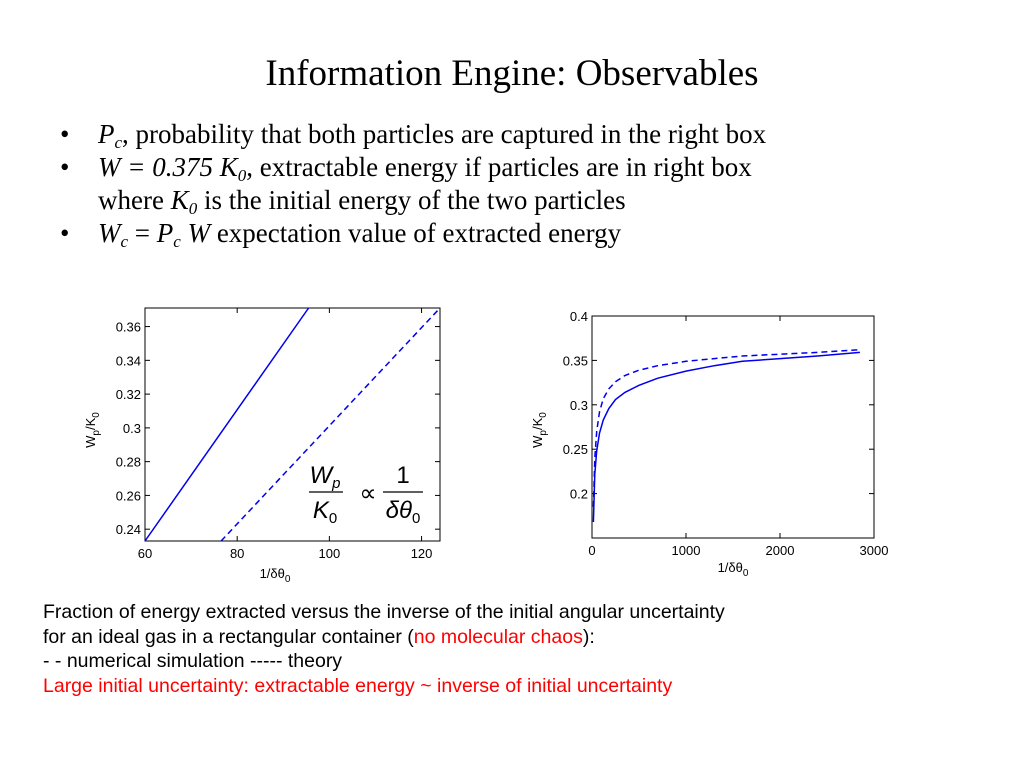 This screenshot has height=768, width=1024. What do you see at coordinates (128, 327) in the screenshot?
I see `y-tick-label: 0.36` at bounding box center [128, 327].